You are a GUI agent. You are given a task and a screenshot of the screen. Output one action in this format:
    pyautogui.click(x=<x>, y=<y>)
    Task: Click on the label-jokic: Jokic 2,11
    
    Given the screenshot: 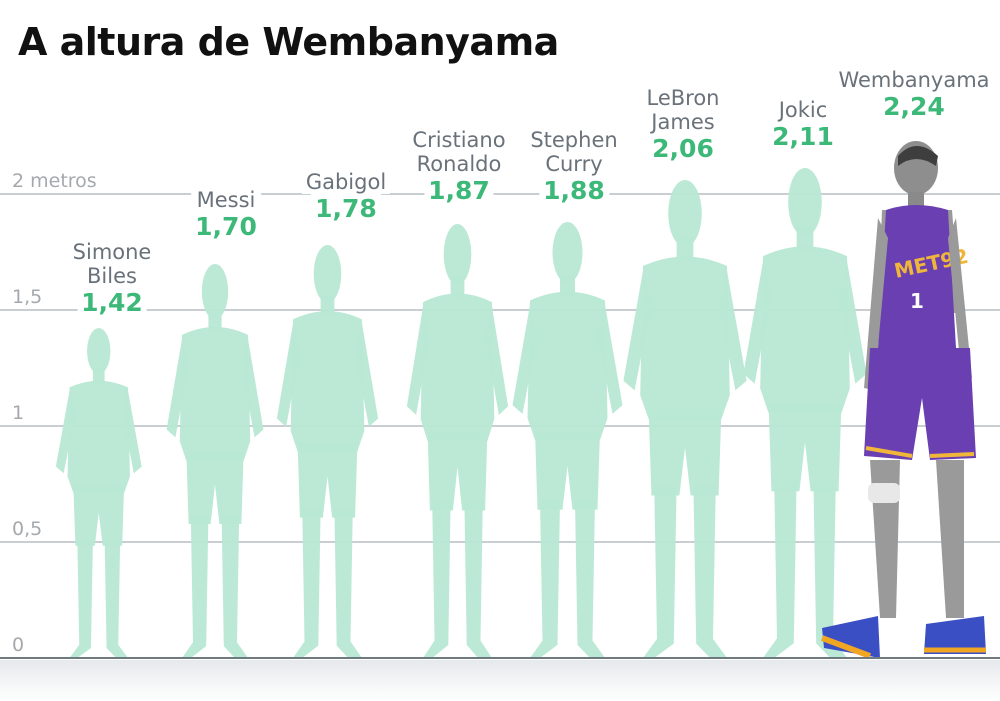 What is the action you would take?
    pyautogui.click(x=803, y=125)
    